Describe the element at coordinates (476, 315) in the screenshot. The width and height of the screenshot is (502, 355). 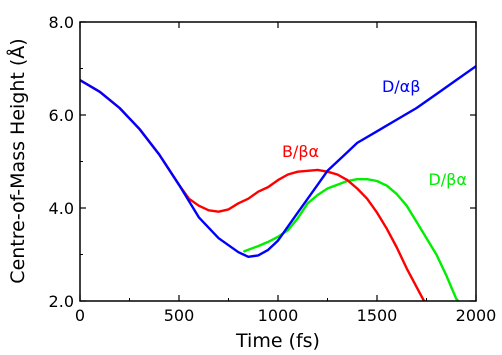
I see `x-tick-label: 2000` at that location.